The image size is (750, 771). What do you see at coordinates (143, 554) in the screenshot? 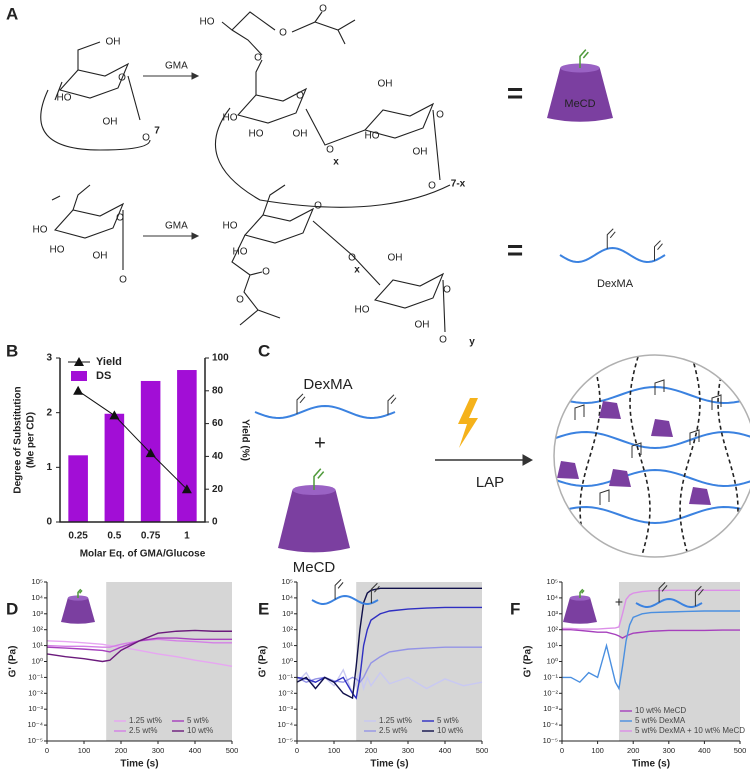
I see `x-axis-label: Molar Eq. of GMA/Glucose` at bounding box center [143, 554].